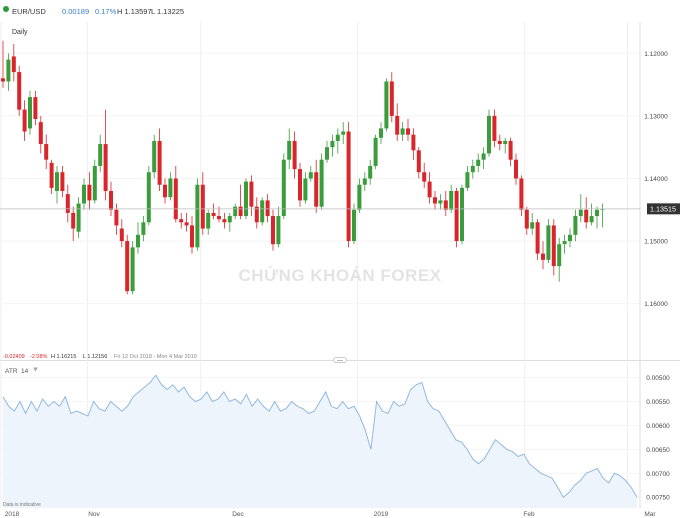 This screenshot has height=518, width=680. I want to click on panel-resize-handle, so click(340, 360).